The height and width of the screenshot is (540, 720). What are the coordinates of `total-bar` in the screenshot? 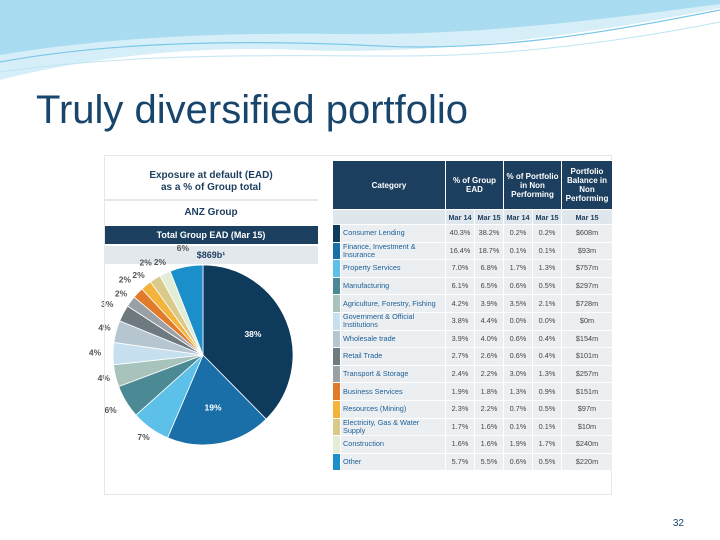 It's located at (211, 235).